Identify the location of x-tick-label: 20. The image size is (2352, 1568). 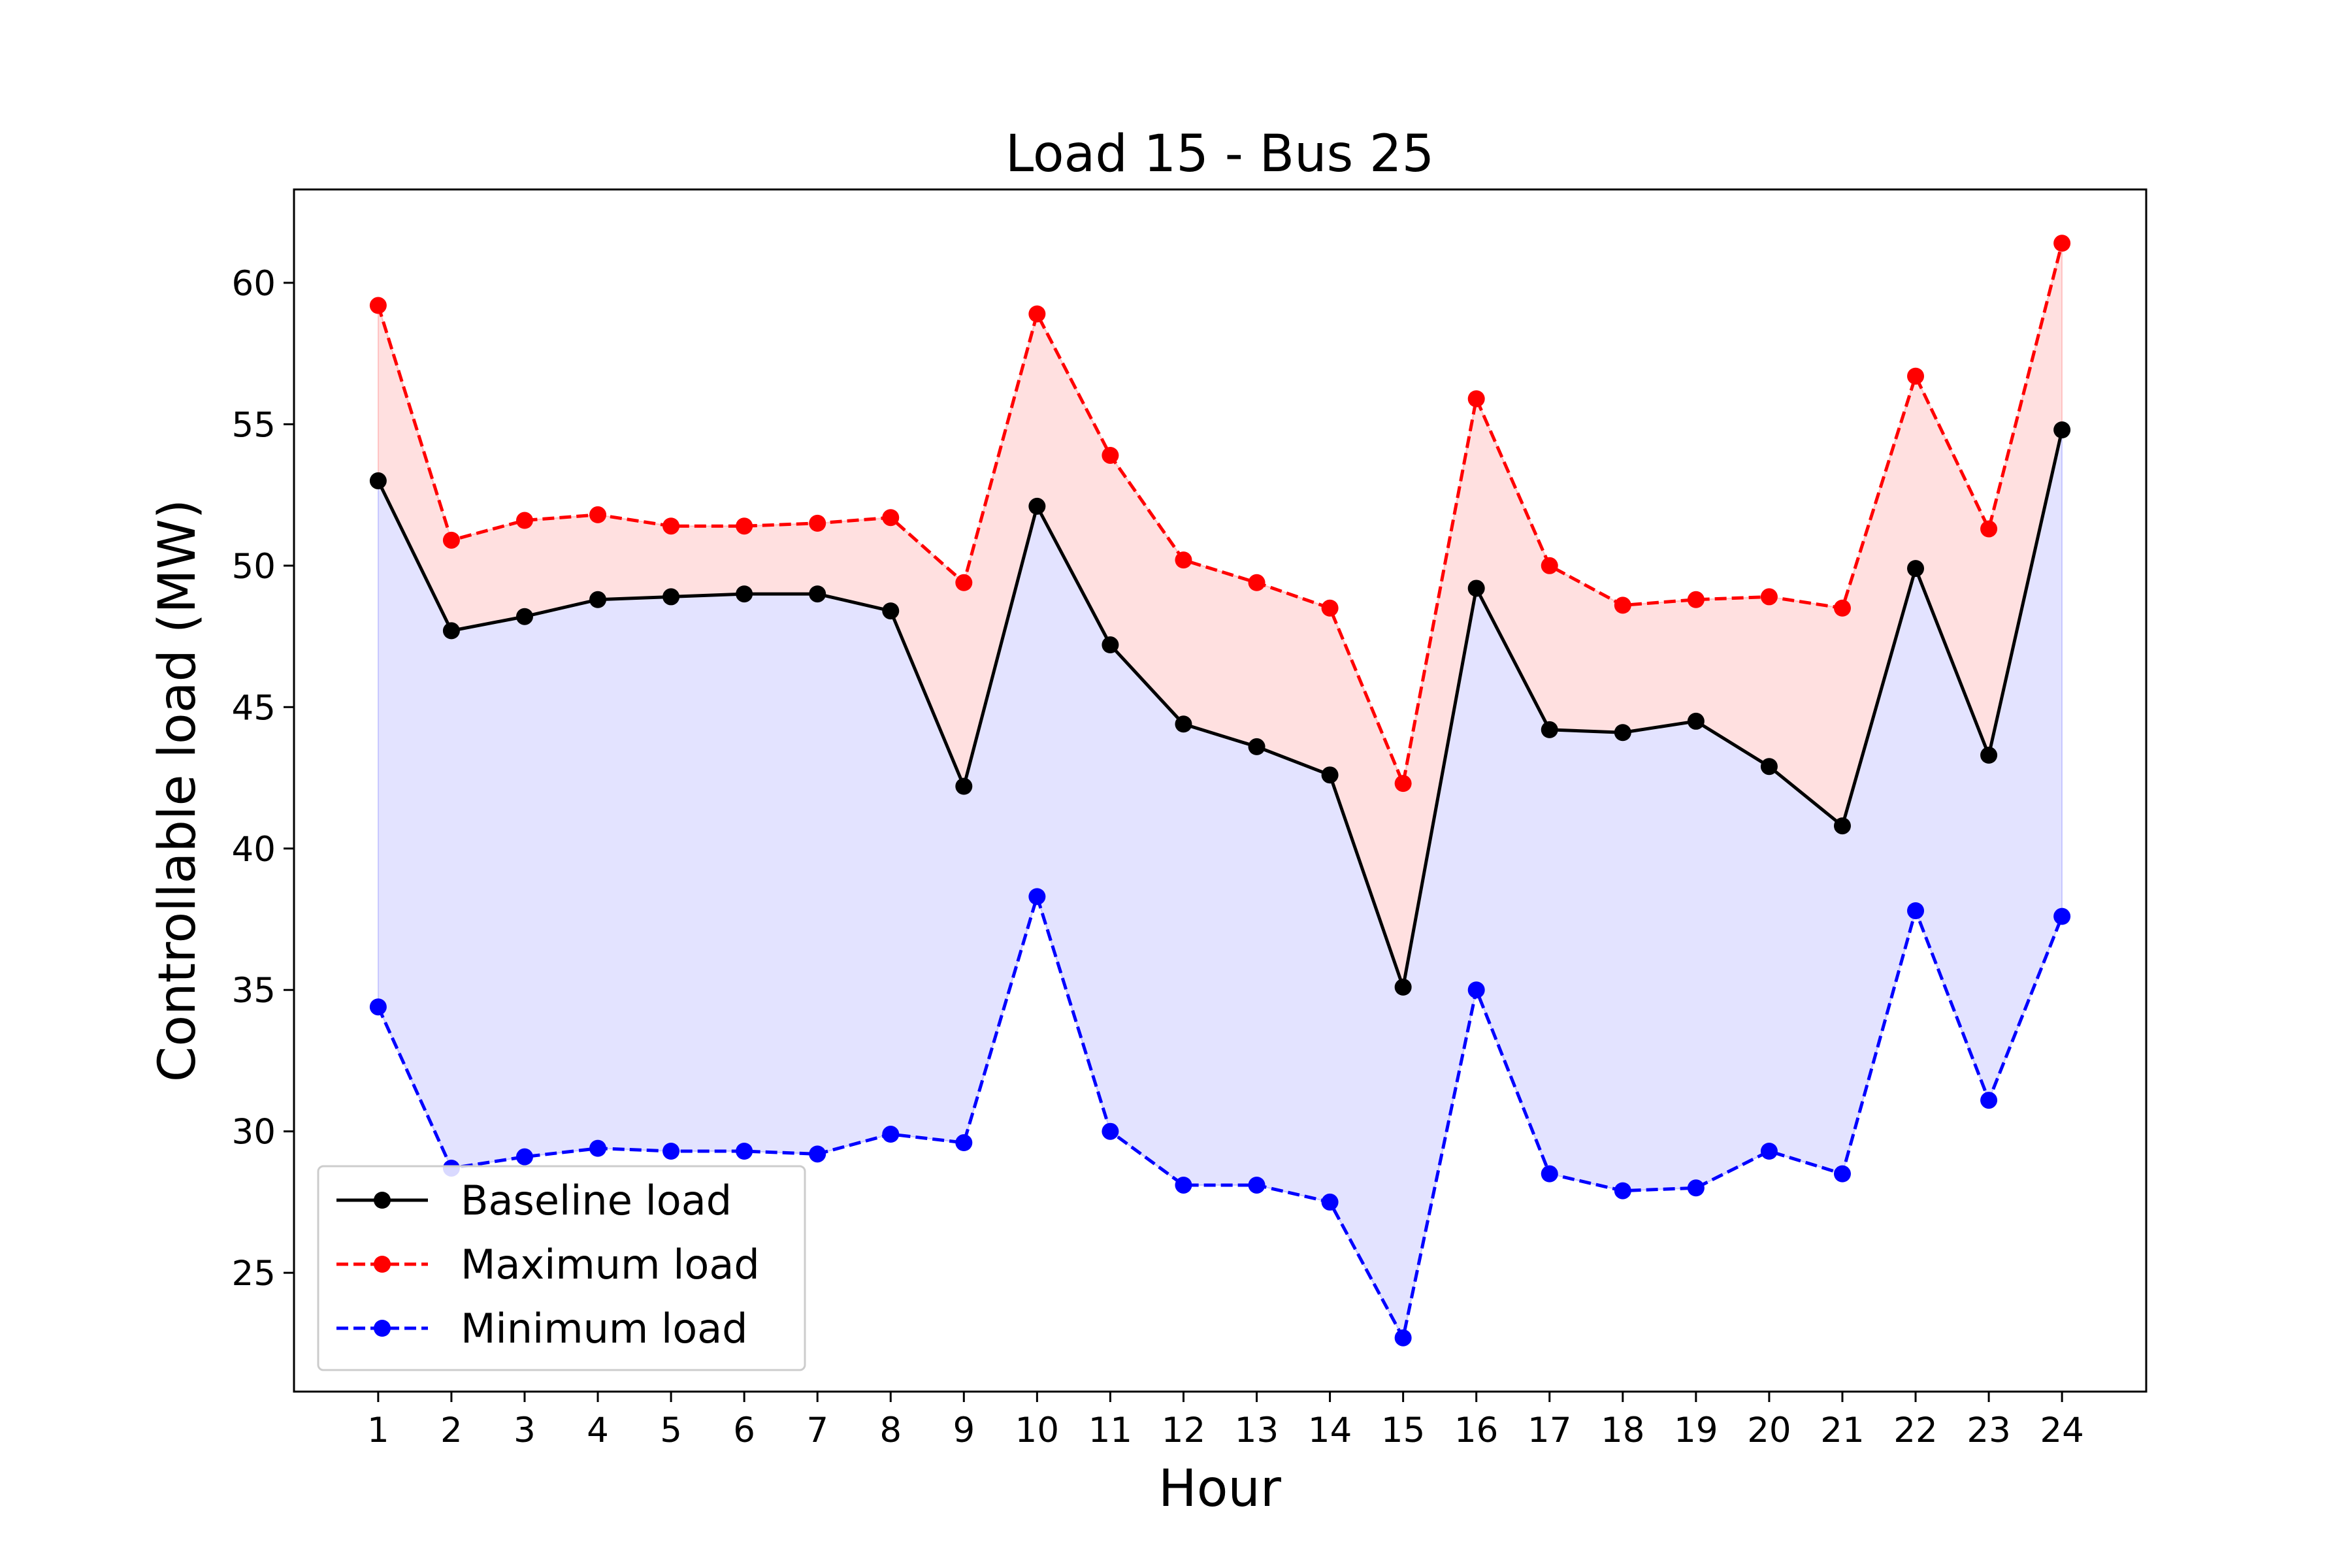
(1769, 1430).